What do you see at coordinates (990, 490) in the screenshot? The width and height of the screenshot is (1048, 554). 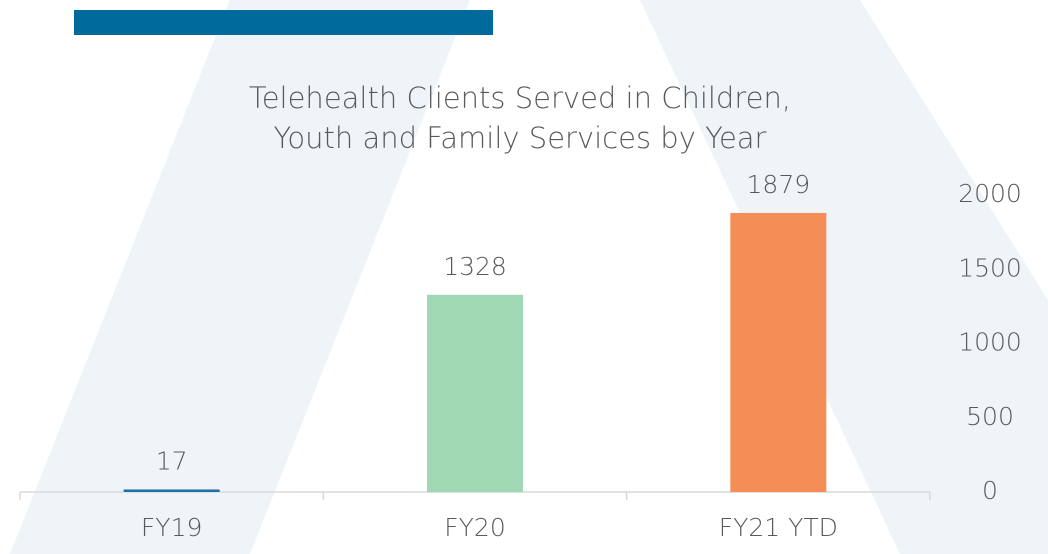 I see `y-tick-label: 0` at bounding box center [990, 490].